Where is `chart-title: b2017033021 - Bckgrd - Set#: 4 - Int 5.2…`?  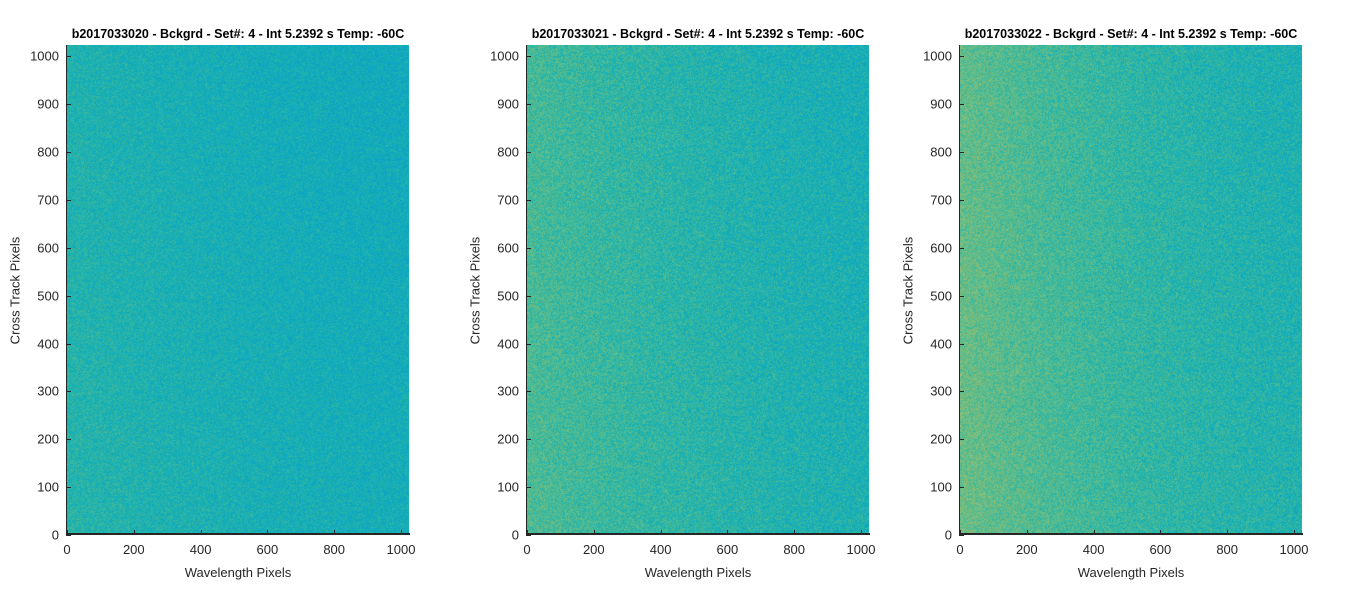
chart-title: b2017033021 - Bckgrd - Set#: 4 - Int 5.2… is located at coordinates (698, 34).